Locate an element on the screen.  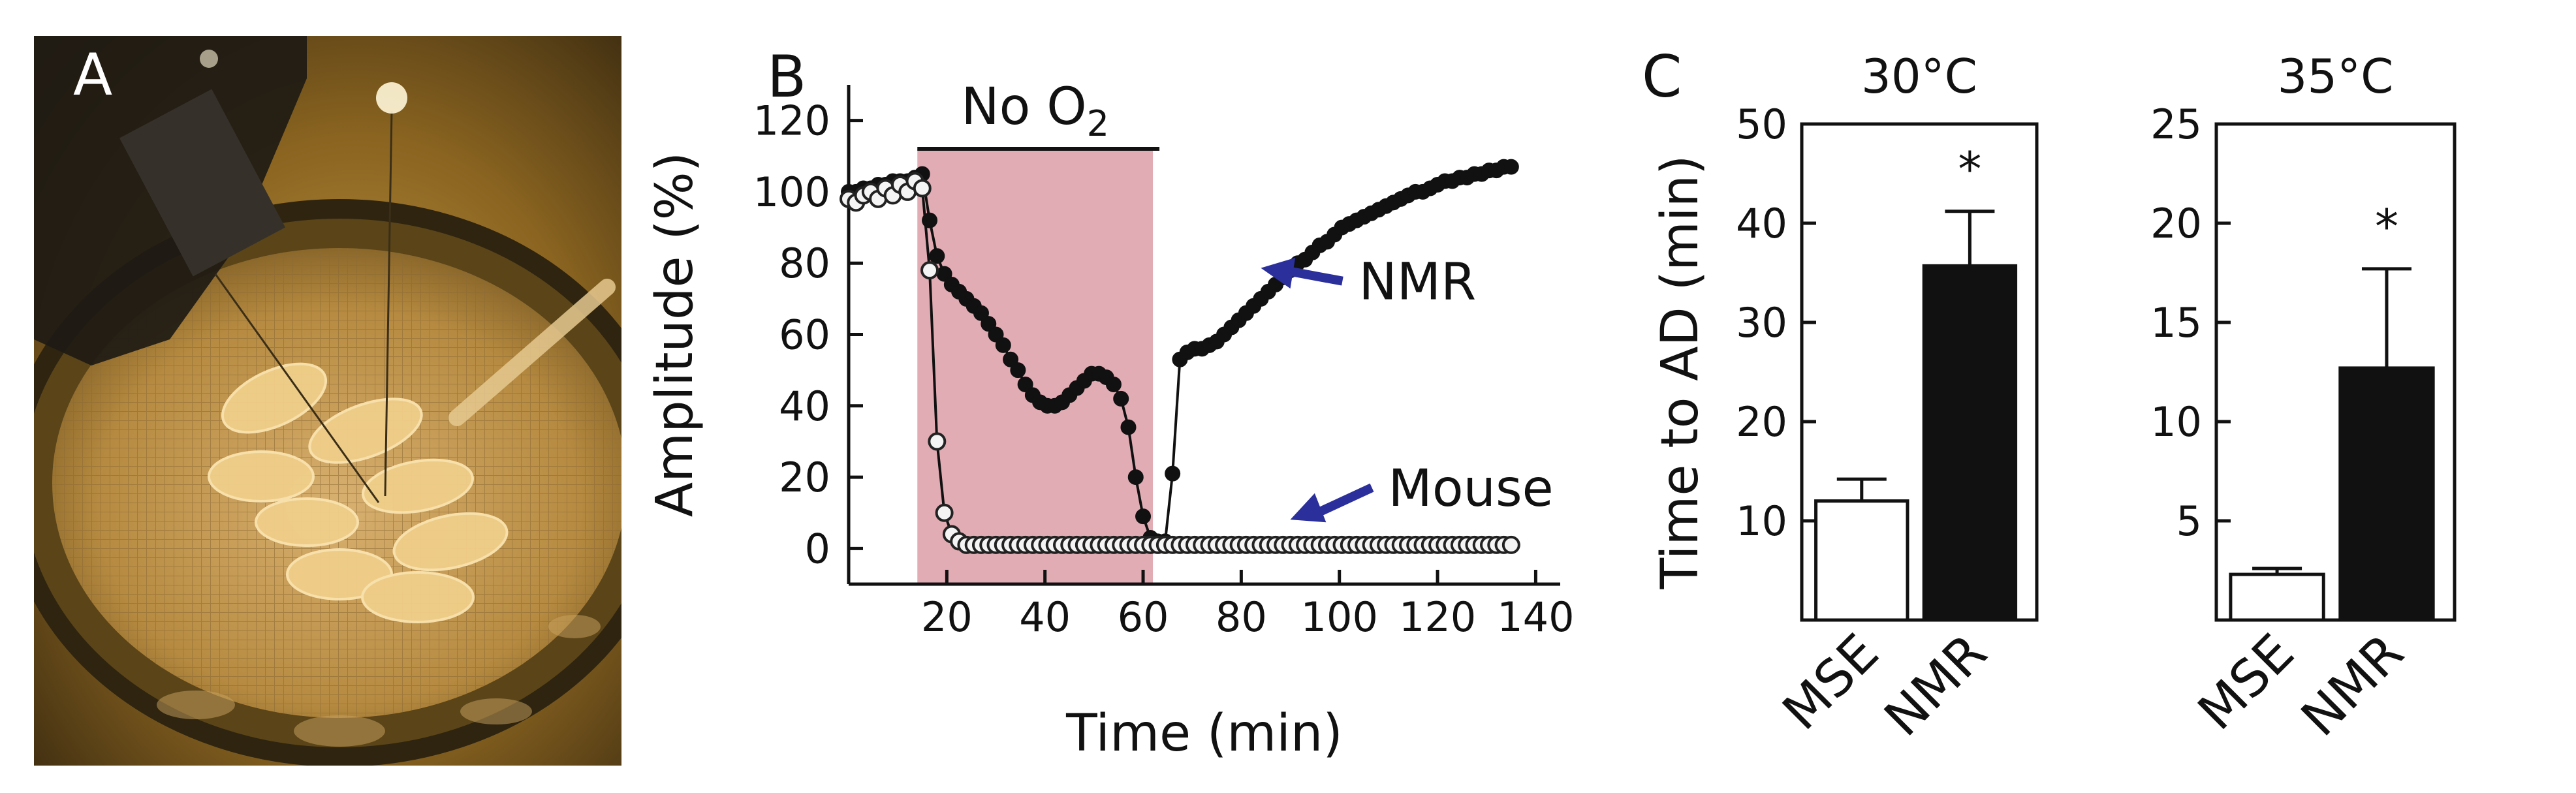
panel-b-annotations: NMR Mouse is located at coordinates (1408, 388).